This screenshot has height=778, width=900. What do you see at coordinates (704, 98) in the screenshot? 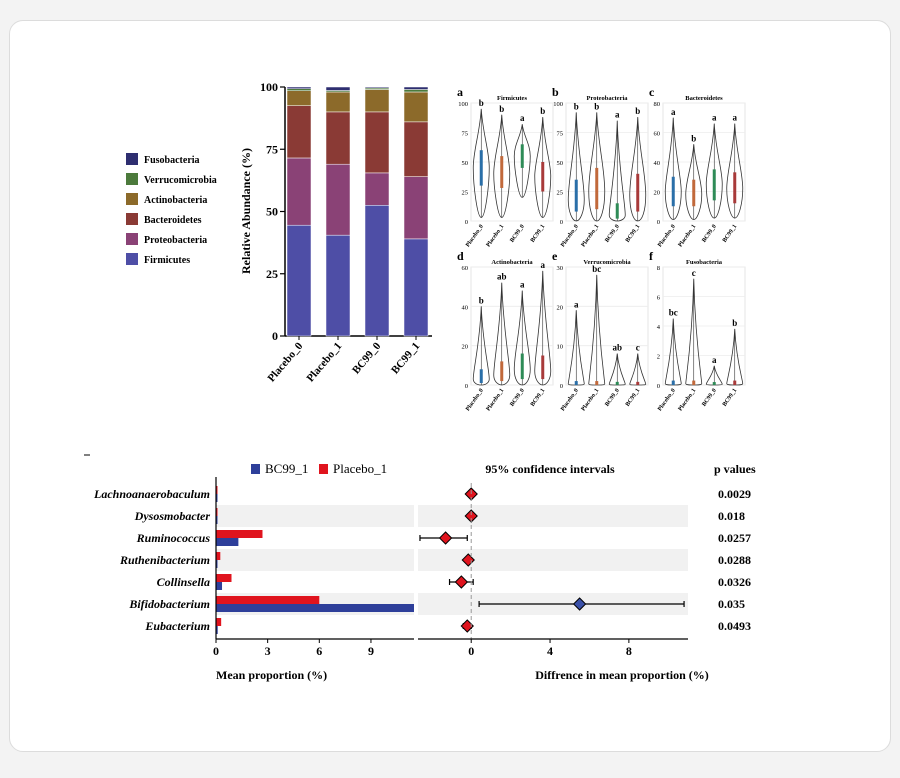
I see `panel-title: Bacteroidetes` at bounding box center [704, 98].